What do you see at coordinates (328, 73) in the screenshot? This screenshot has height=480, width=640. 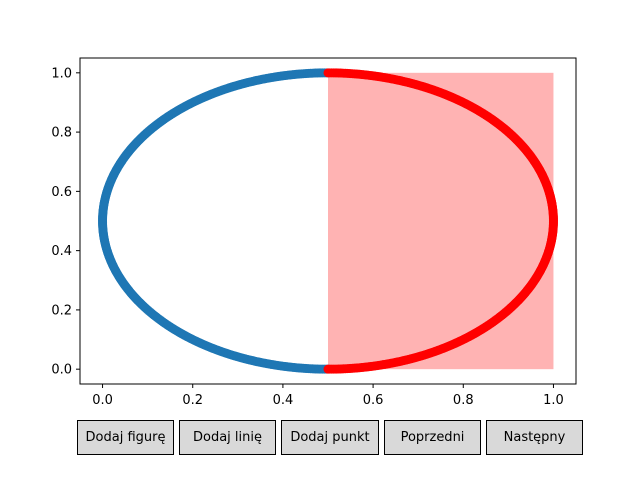 I see `scatter-point` at bounding box center [328, 73].